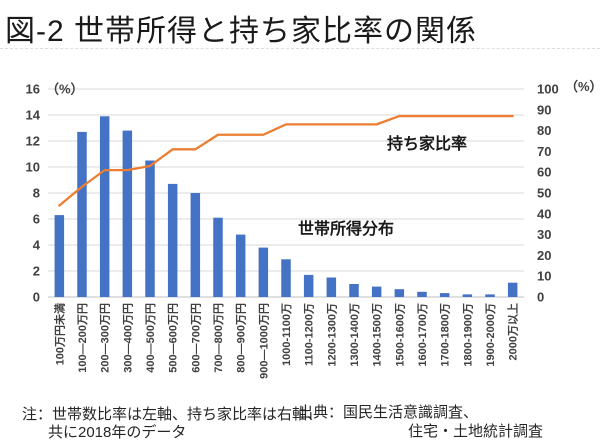 Image resolution: width=600 pixels, height=443 pixels. I want to click on x-axis-label: 100万円未満, so click(59, 334).